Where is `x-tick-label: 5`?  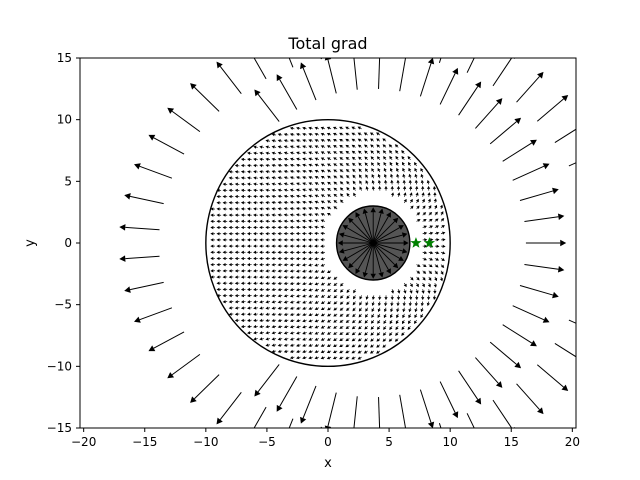
x-tick-label: 5 is located at coordinates (389, 442).